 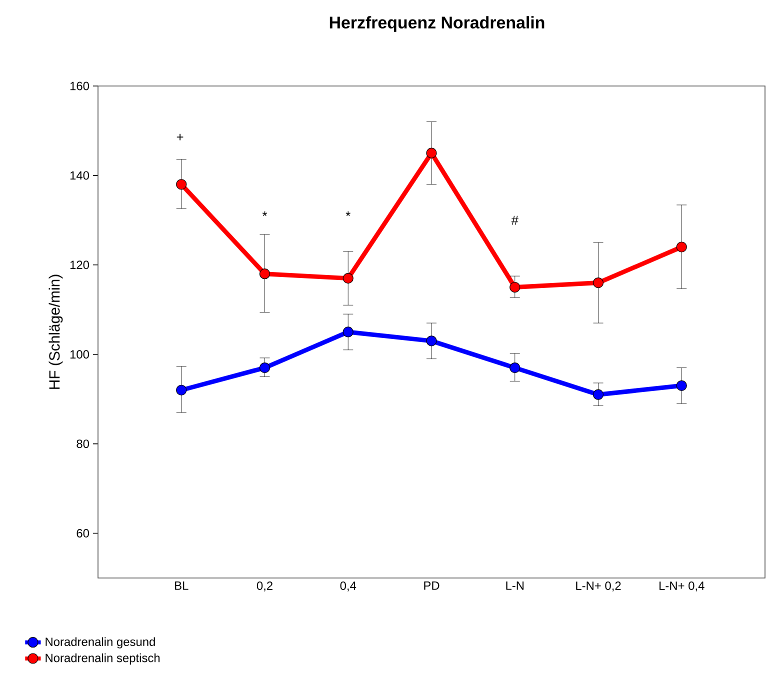 What do you see at coordinates (598, 587) in the screenshot?
I see `x-tick-label: L-N+ 0,2` at bounding box center [598, 587].